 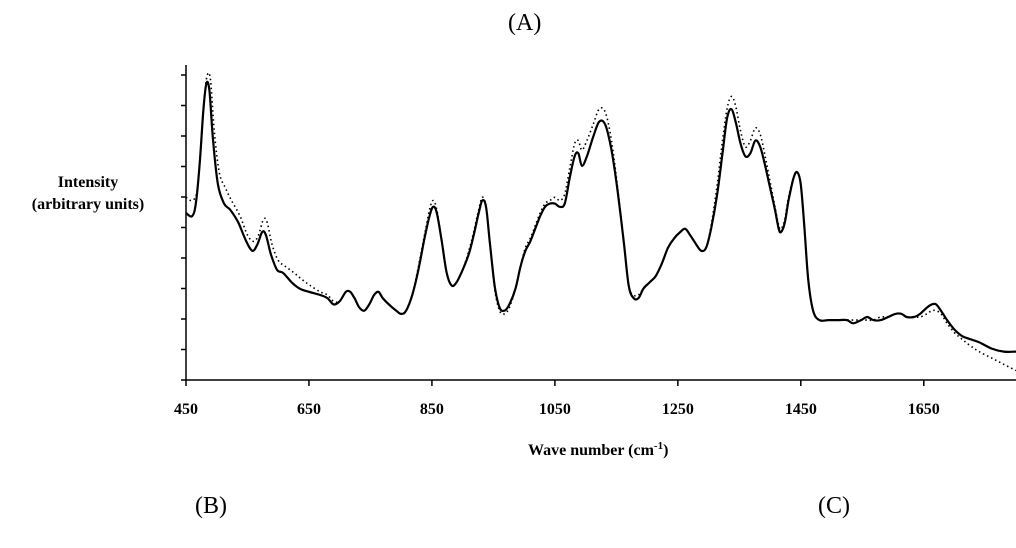 What do you see at coordinates (665, 450) in the screenshot?
I see `x-axis-label-tail: )` at bounding box center [665, 450].